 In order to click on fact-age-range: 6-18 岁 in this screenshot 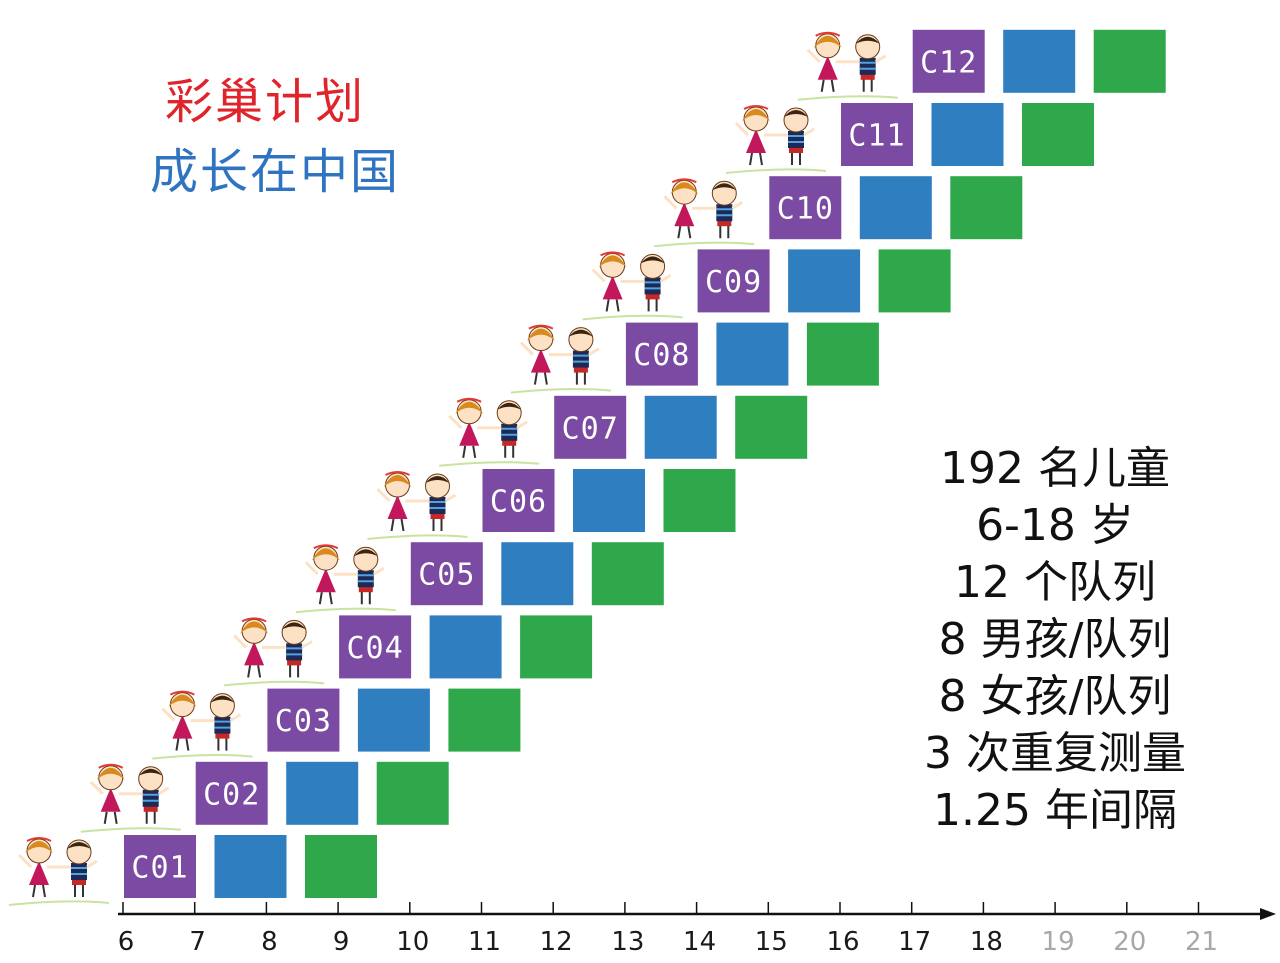, I will do `click(1055, 525)`.